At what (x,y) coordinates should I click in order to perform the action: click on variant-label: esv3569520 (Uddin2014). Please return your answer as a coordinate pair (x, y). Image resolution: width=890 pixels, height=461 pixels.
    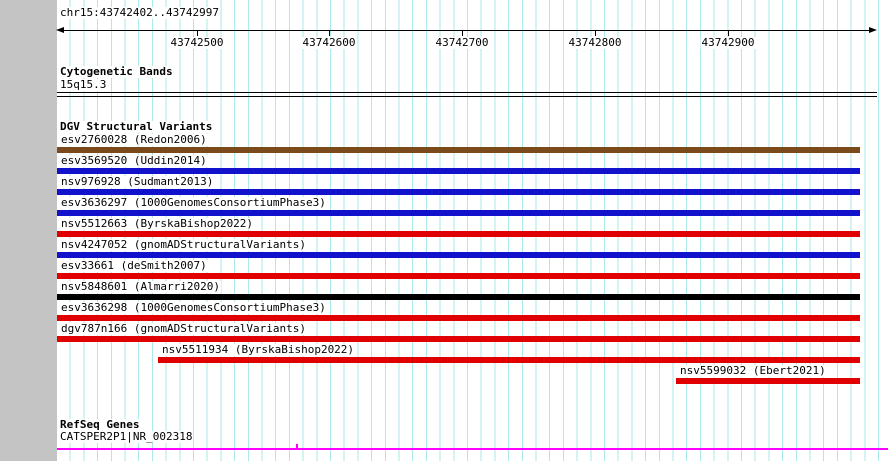
    Looking at the image, I should click on (134, 160).